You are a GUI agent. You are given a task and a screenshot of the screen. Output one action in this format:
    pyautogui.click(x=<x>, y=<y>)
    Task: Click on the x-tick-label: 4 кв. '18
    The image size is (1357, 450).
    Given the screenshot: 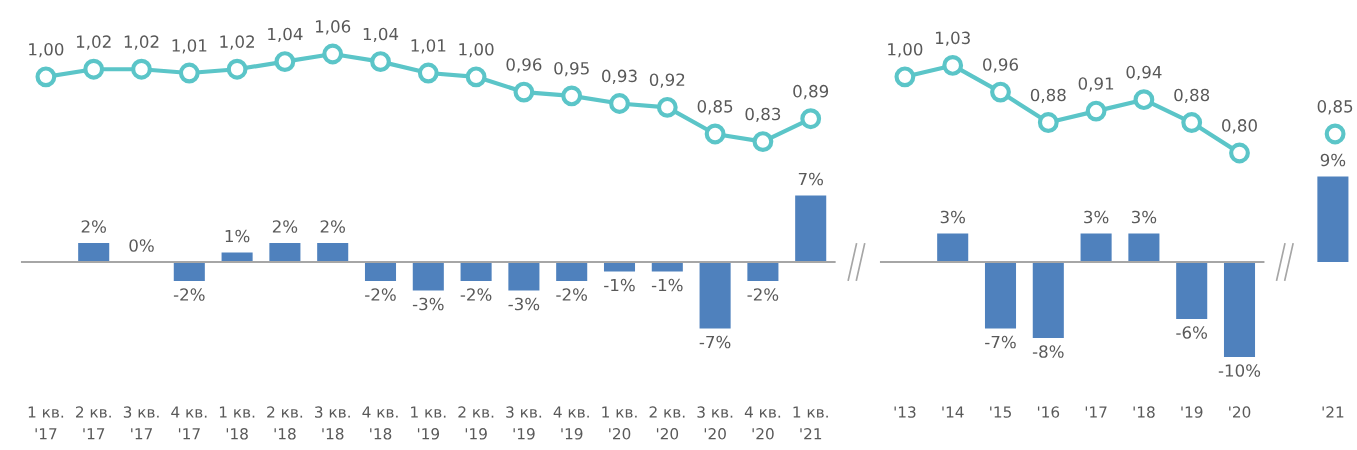 What is the action you would take?
    pyautogui.click(x=380, y=423)
    